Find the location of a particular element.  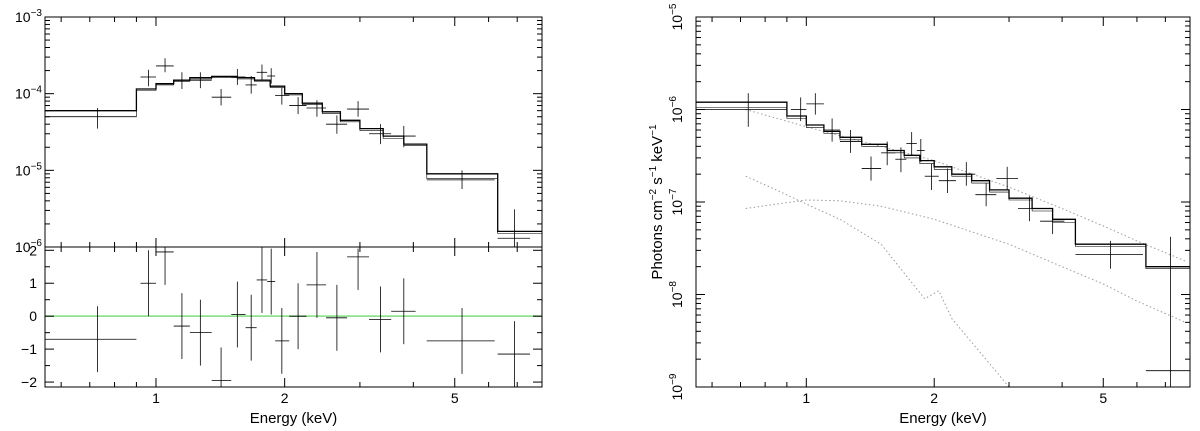

y-tick-label: −2 is located at coordinates (29, 382).